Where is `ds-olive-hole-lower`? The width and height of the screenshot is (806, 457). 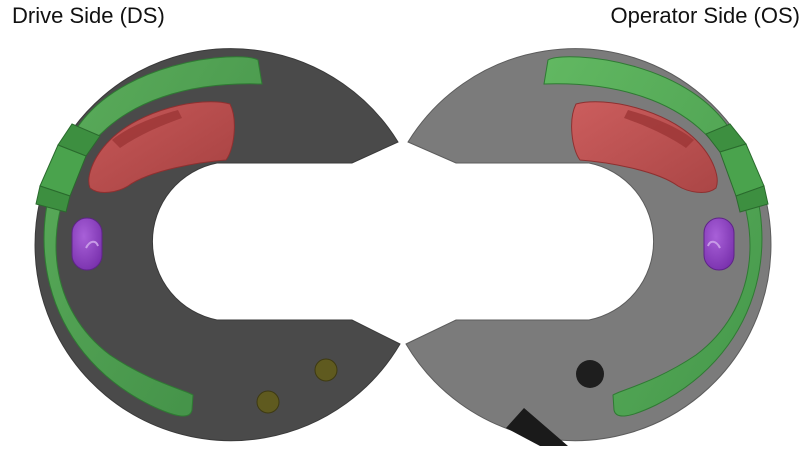
ds-olive-hole-lower is located at coordinates (268, 402).